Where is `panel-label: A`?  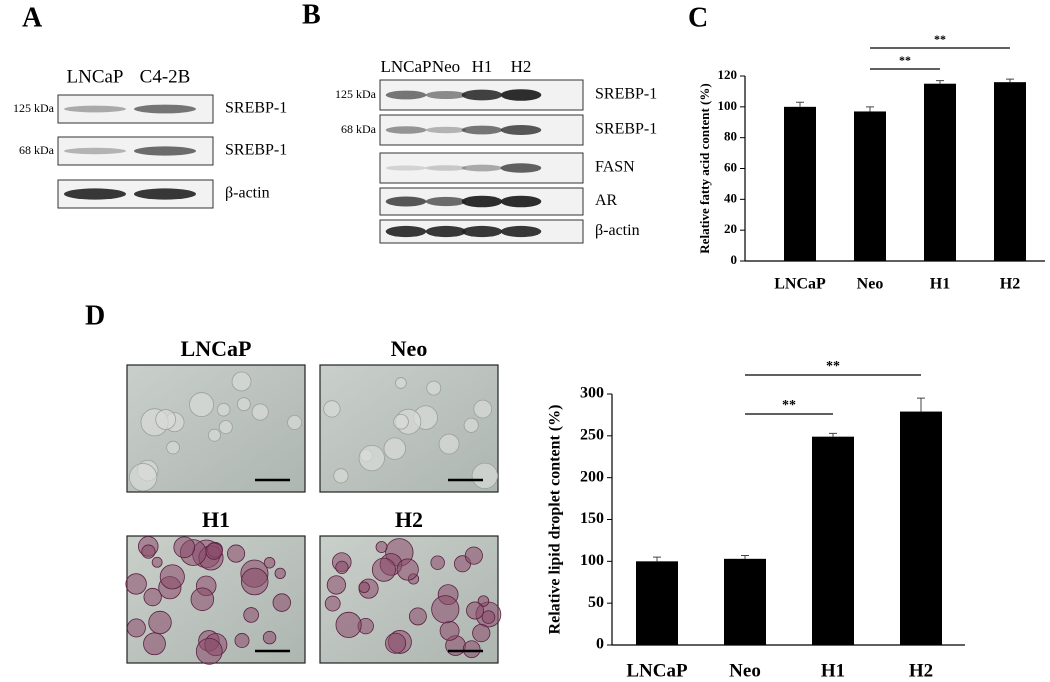
panel-label: A is located at coordinates (32, 17).